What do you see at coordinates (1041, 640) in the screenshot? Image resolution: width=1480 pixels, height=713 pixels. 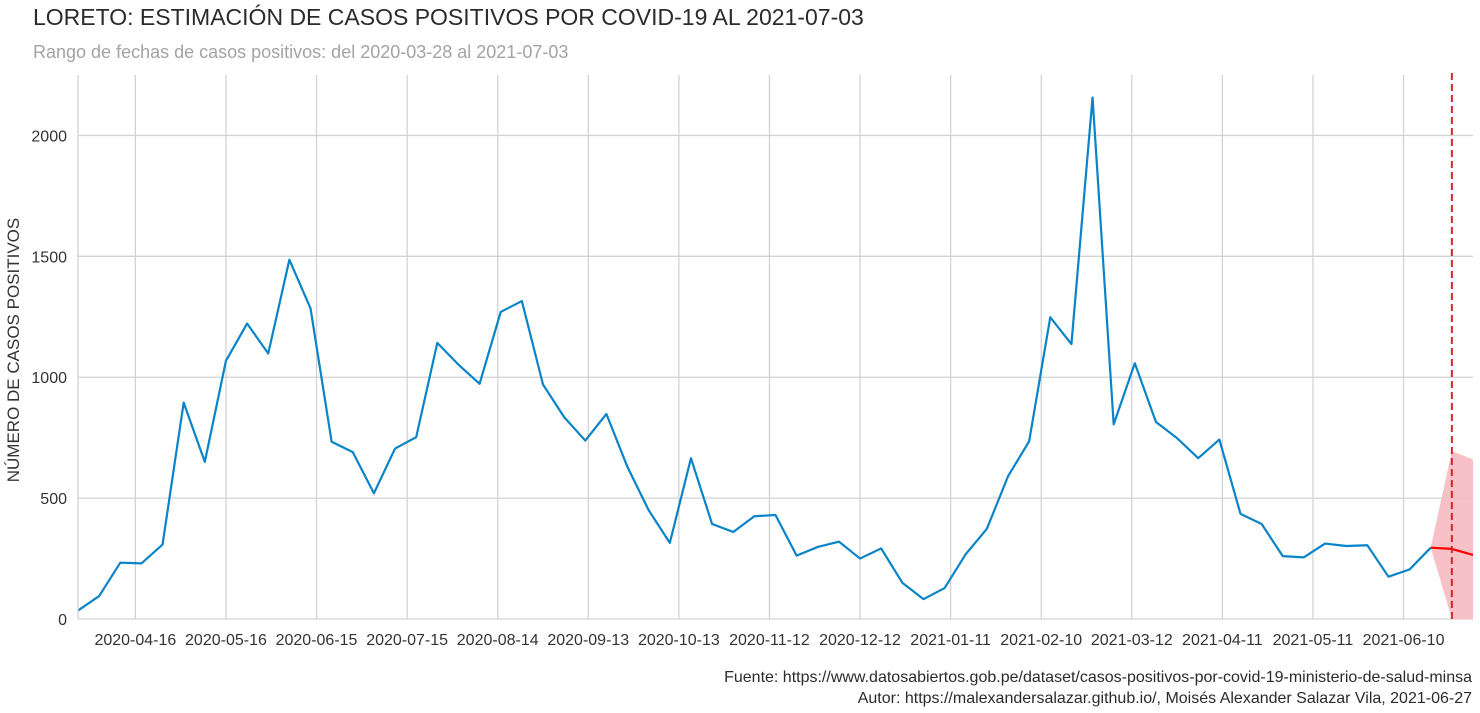 I see `x-tick-label: 2021-02-10` at bounding box center [1041, 640].